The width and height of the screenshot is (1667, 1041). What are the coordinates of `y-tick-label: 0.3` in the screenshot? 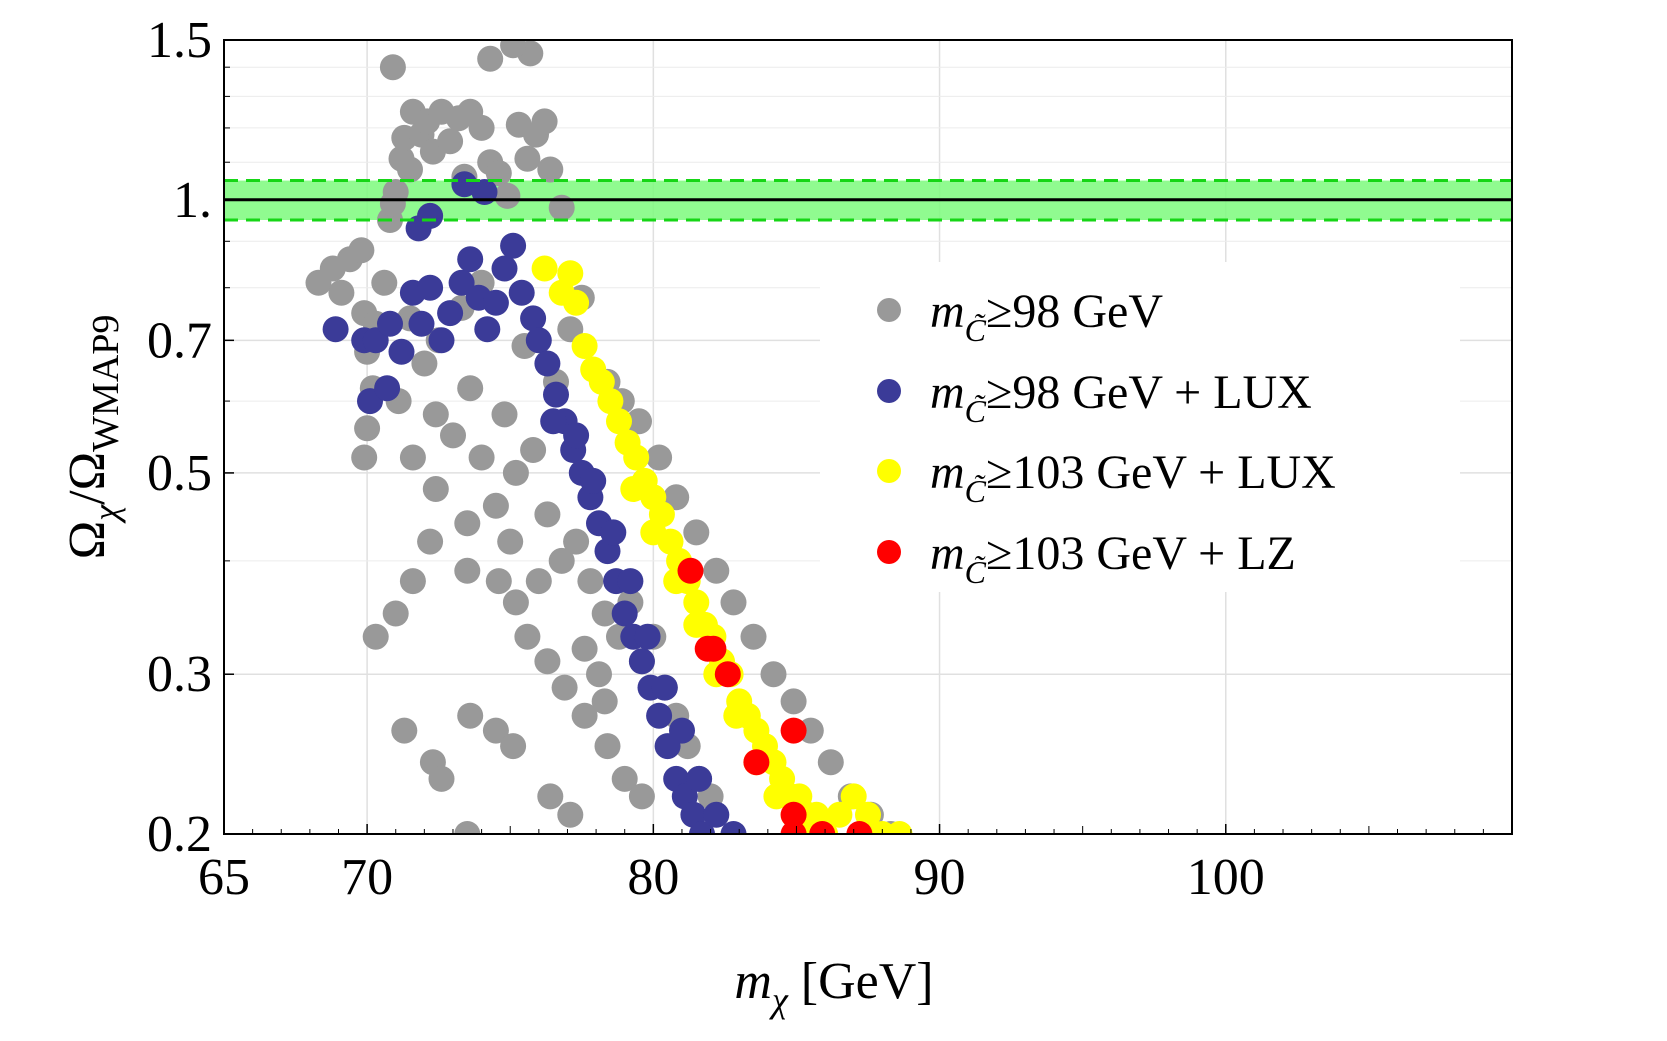 It's located at (179, 674).